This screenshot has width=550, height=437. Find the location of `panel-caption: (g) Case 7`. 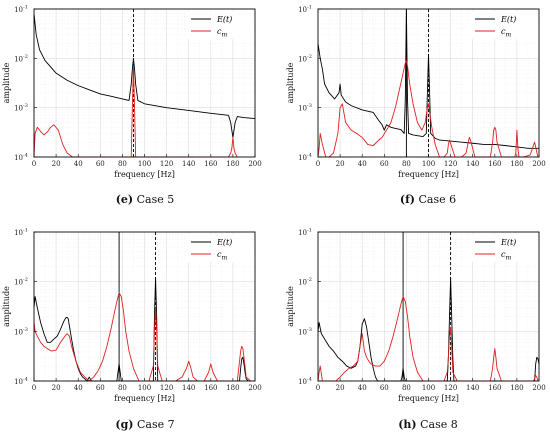

panel-caption: (g) Case 7 is located at coordinates (144, 424).